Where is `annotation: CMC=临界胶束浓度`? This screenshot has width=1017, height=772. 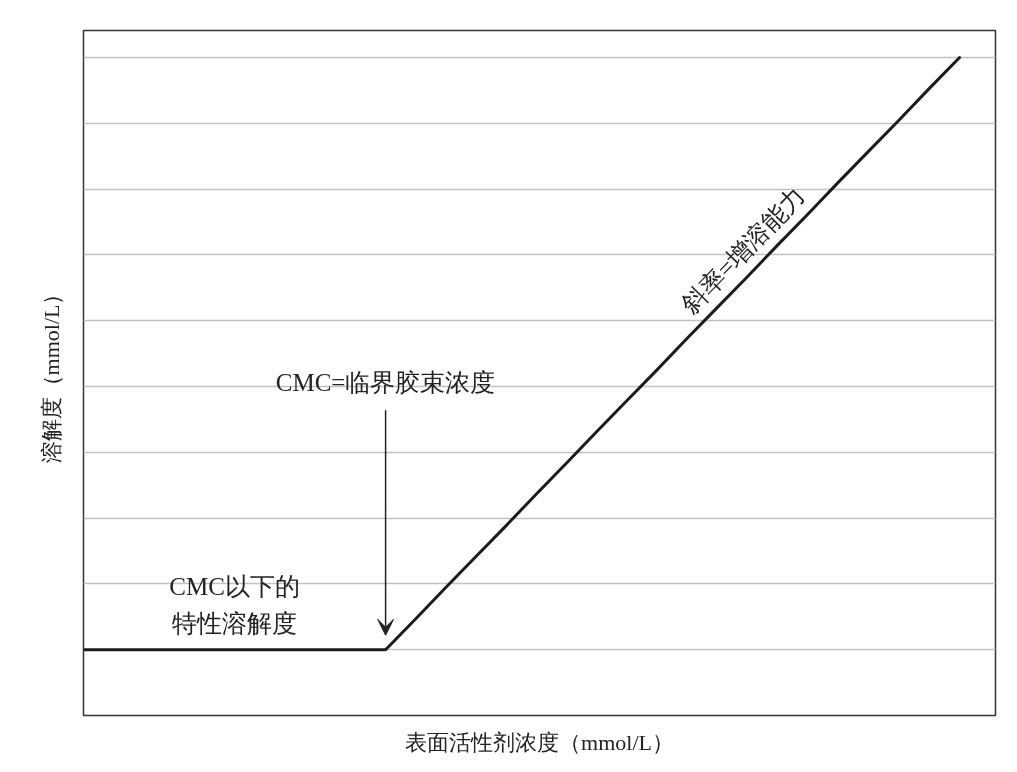
annotation: CMC=临界胶束浓度 is located at coordinates (385, 382).